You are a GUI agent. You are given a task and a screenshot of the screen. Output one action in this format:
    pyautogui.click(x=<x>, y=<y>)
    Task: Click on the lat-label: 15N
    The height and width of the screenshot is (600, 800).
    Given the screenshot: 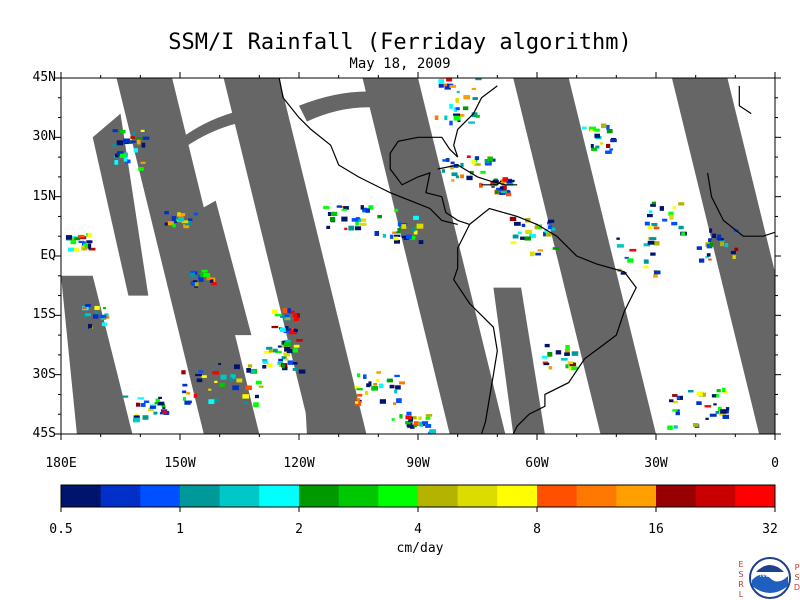 What is the action you would take?
    pyautogui.click(x=44, y=196)
    